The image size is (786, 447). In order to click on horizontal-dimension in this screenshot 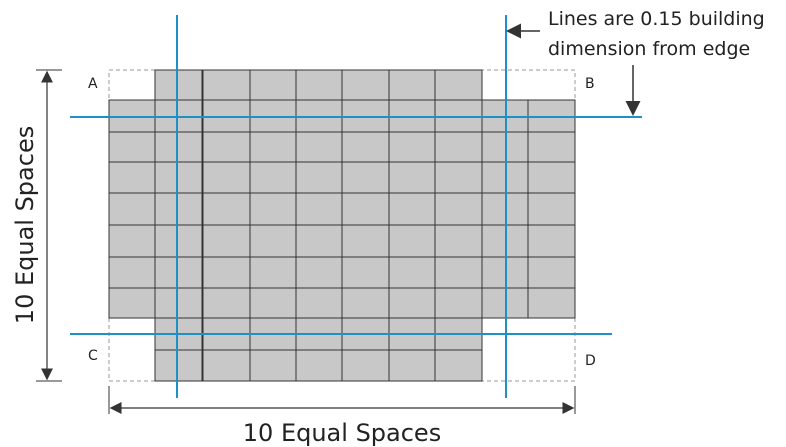, I will do `click(342, 400)`.